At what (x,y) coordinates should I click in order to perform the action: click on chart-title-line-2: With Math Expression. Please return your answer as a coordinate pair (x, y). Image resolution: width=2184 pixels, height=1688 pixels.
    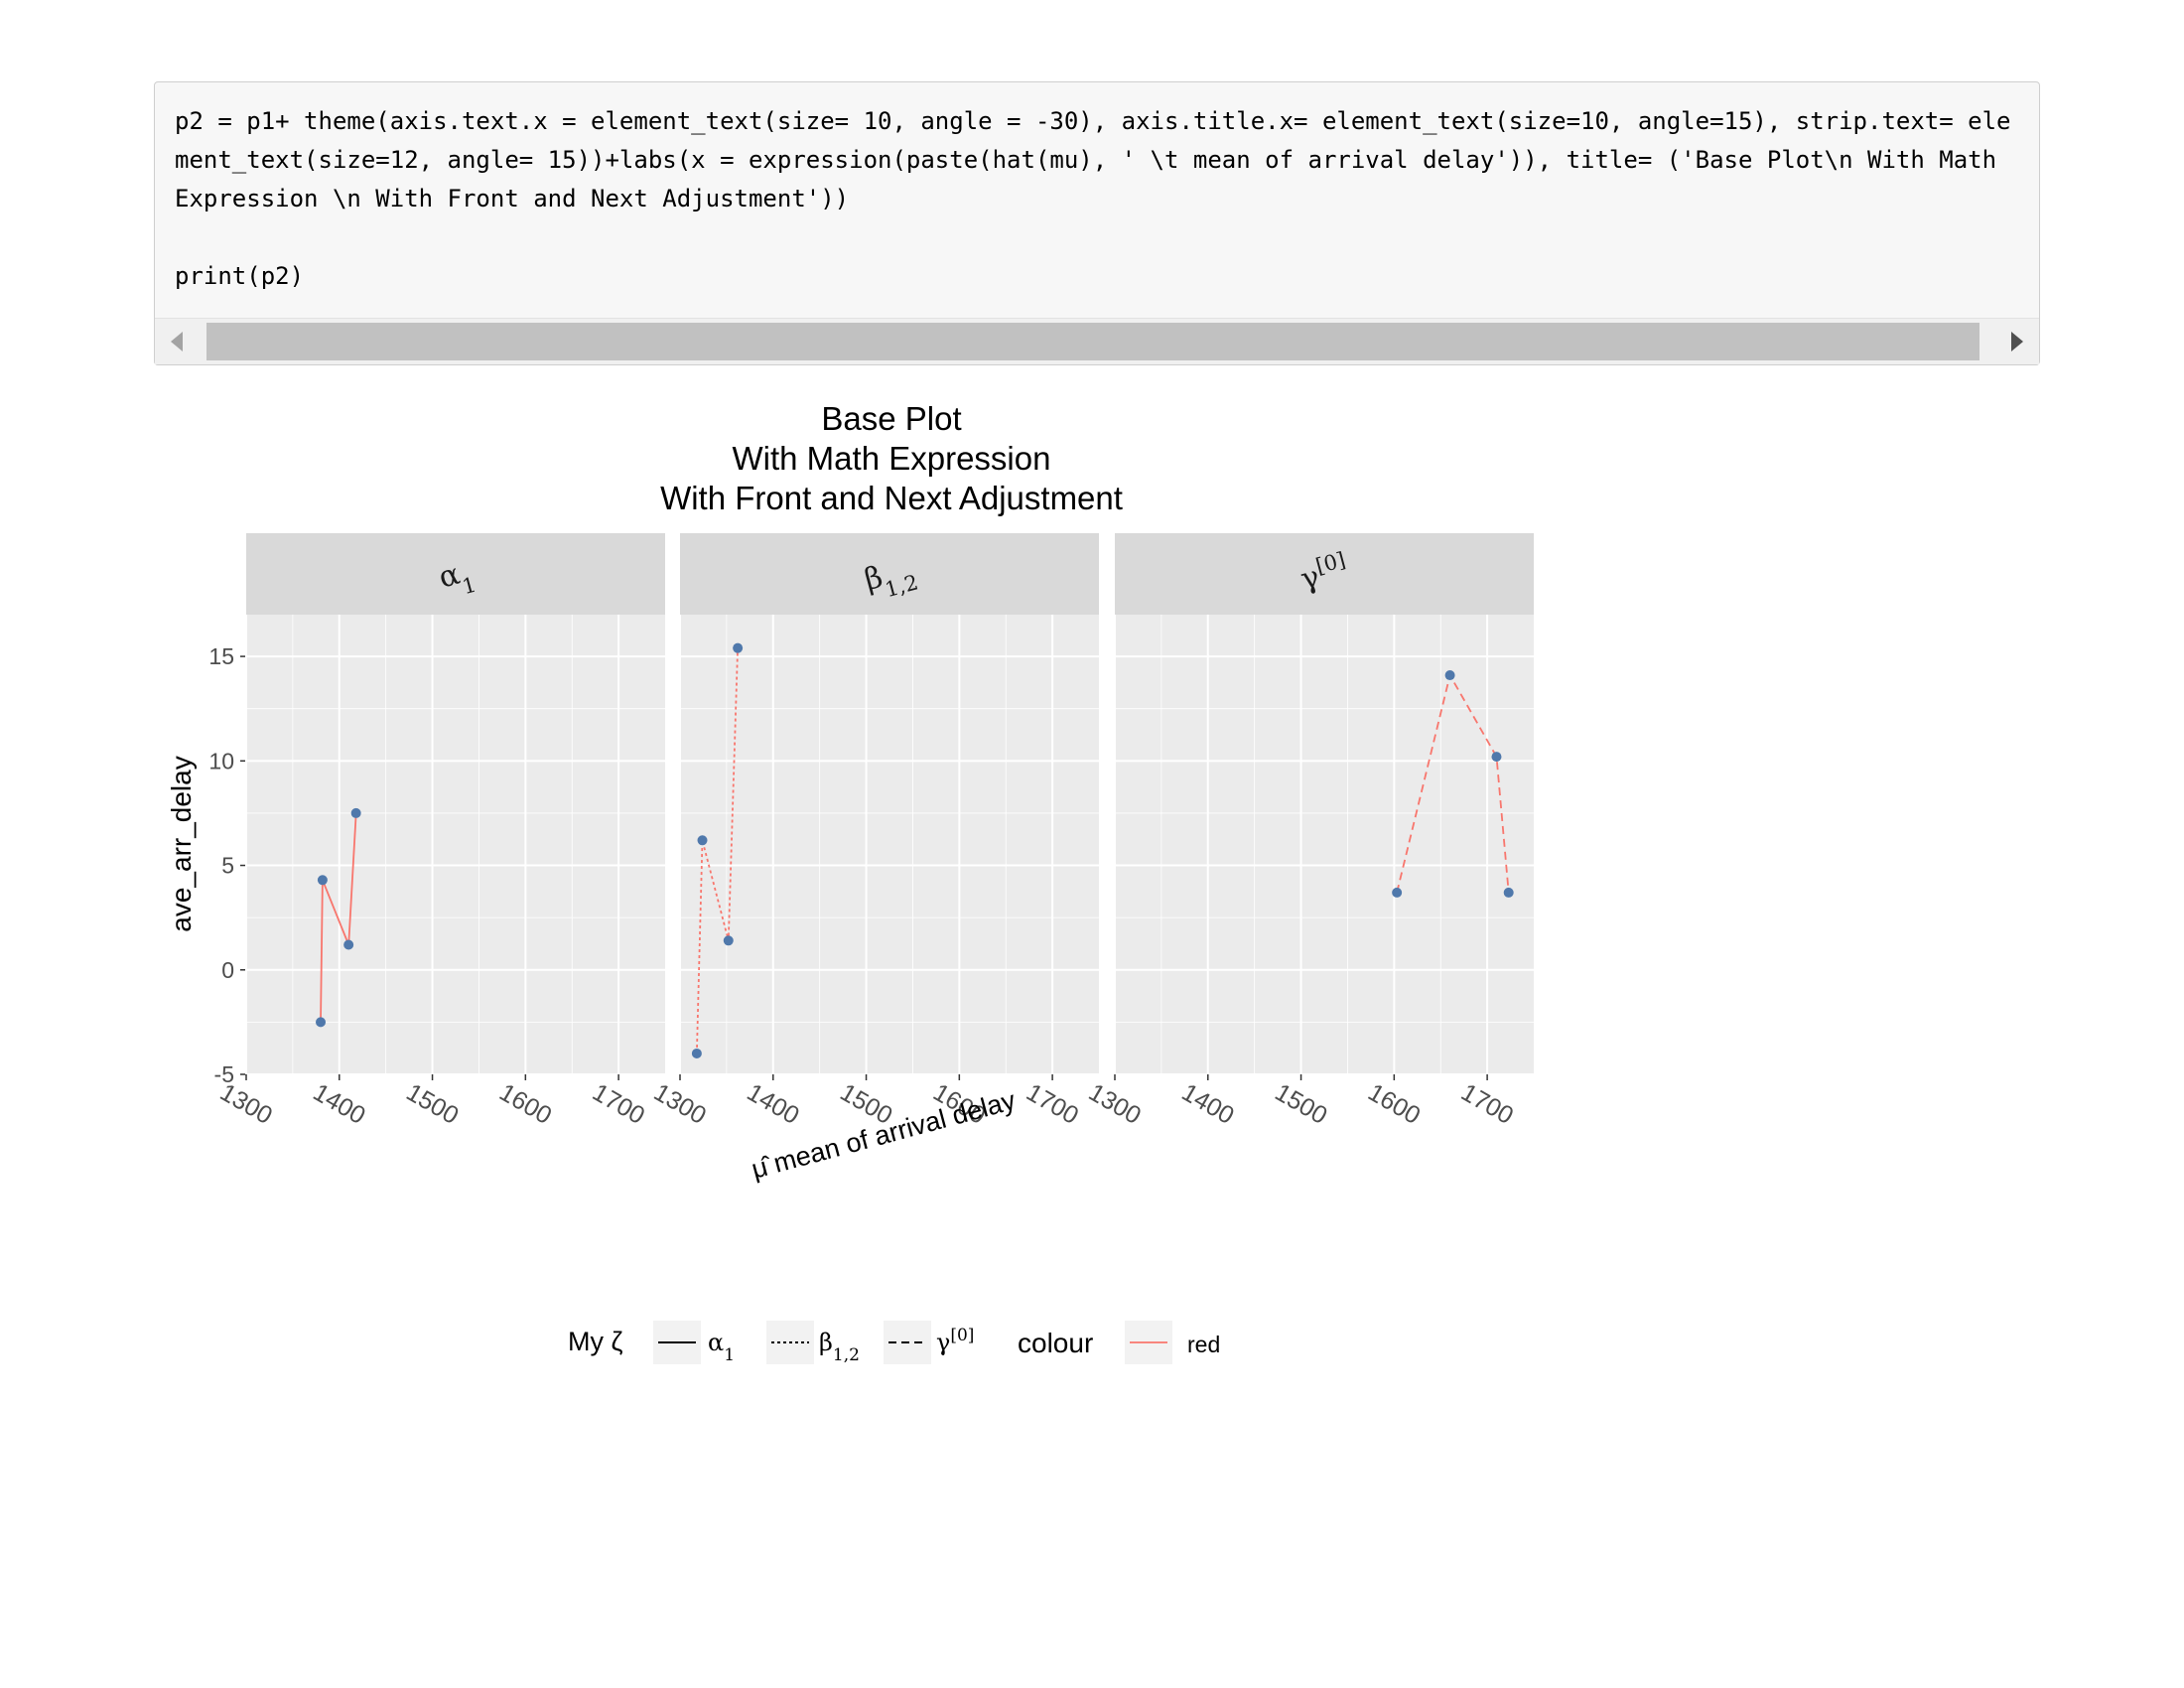
    Looking at the image, I should click on (892, 458).